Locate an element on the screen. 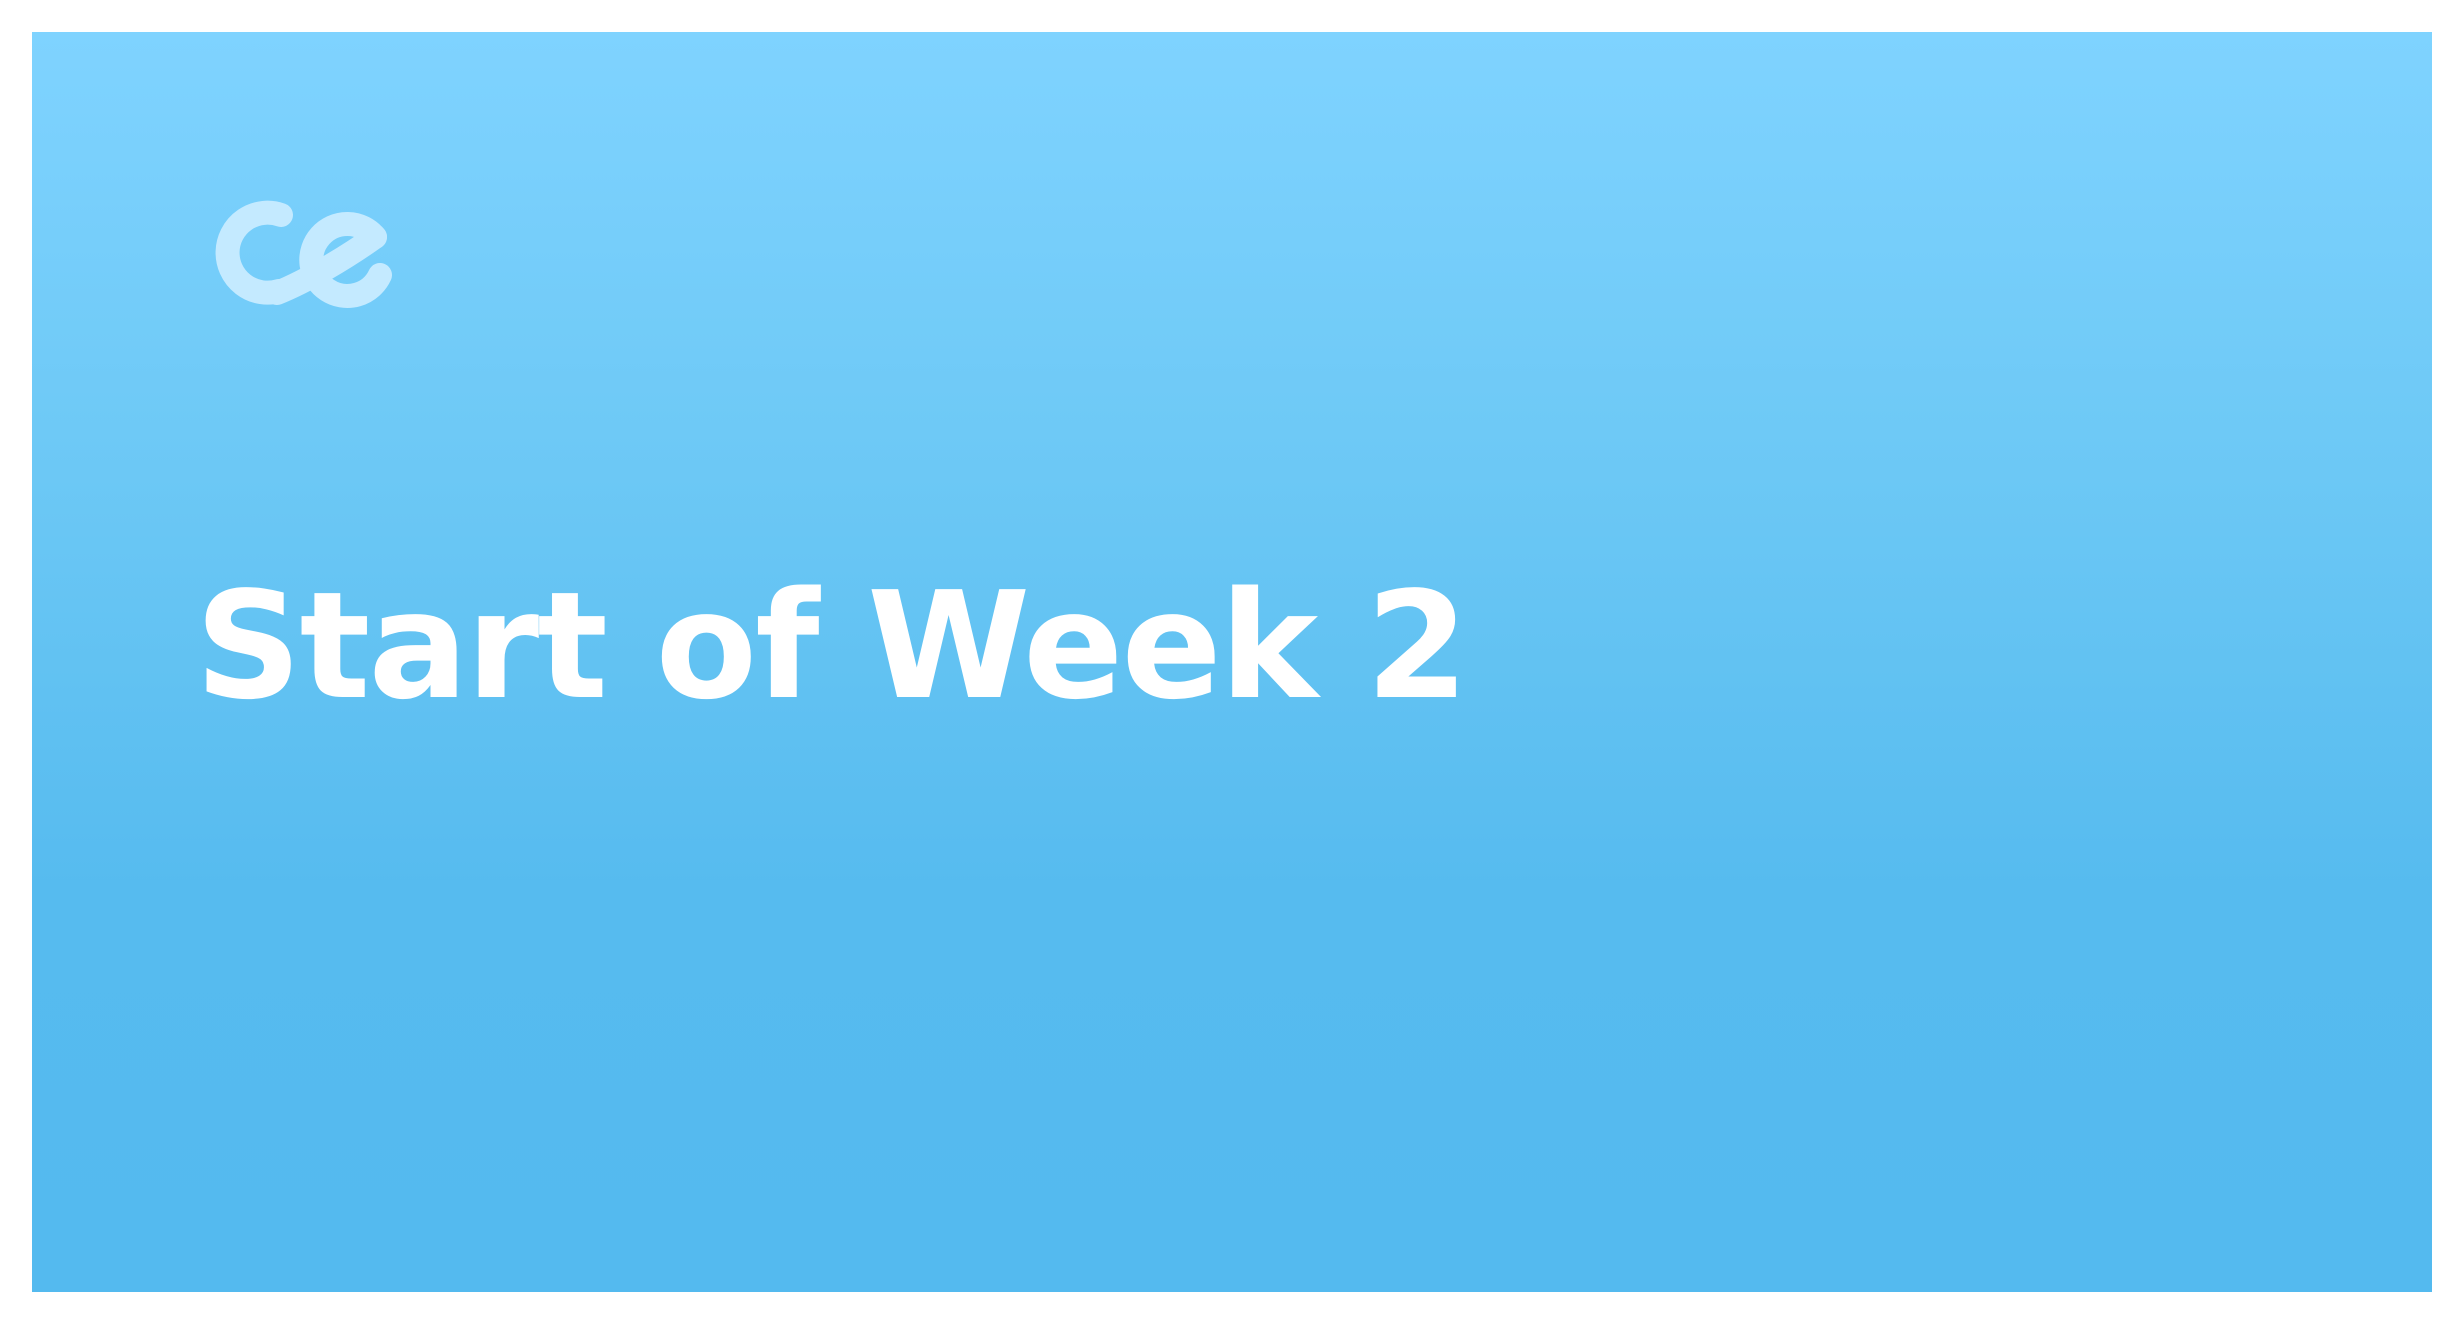 The height and width of the screenshot is (1324, 2464). slide-title: Start of Week 2 is located at coordinates (832, 646).